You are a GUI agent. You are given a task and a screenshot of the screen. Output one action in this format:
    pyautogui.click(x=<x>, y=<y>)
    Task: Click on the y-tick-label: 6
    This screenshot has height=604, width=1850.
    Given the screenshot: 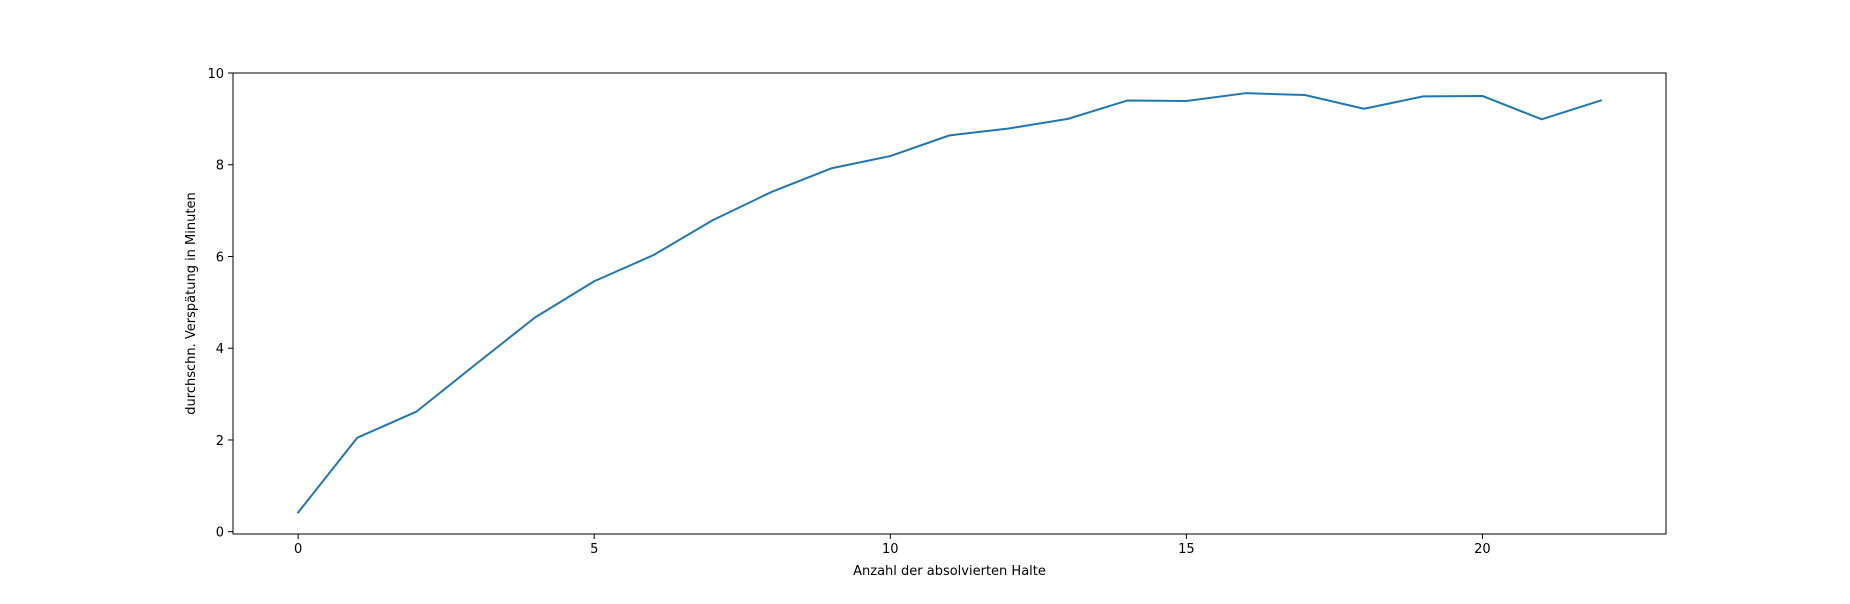 What is the action you would take?
    pyautogui.click(x=220, y=257)
    